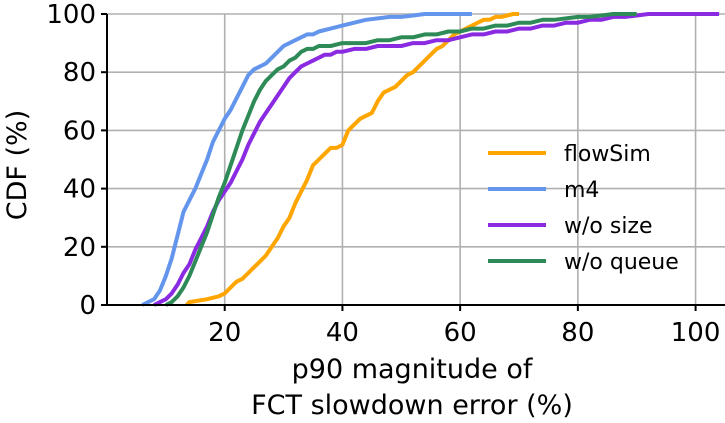  Describe the element at coordinates (79, 248) in the screenshot. I see `y-tick-label: 20` at that location.